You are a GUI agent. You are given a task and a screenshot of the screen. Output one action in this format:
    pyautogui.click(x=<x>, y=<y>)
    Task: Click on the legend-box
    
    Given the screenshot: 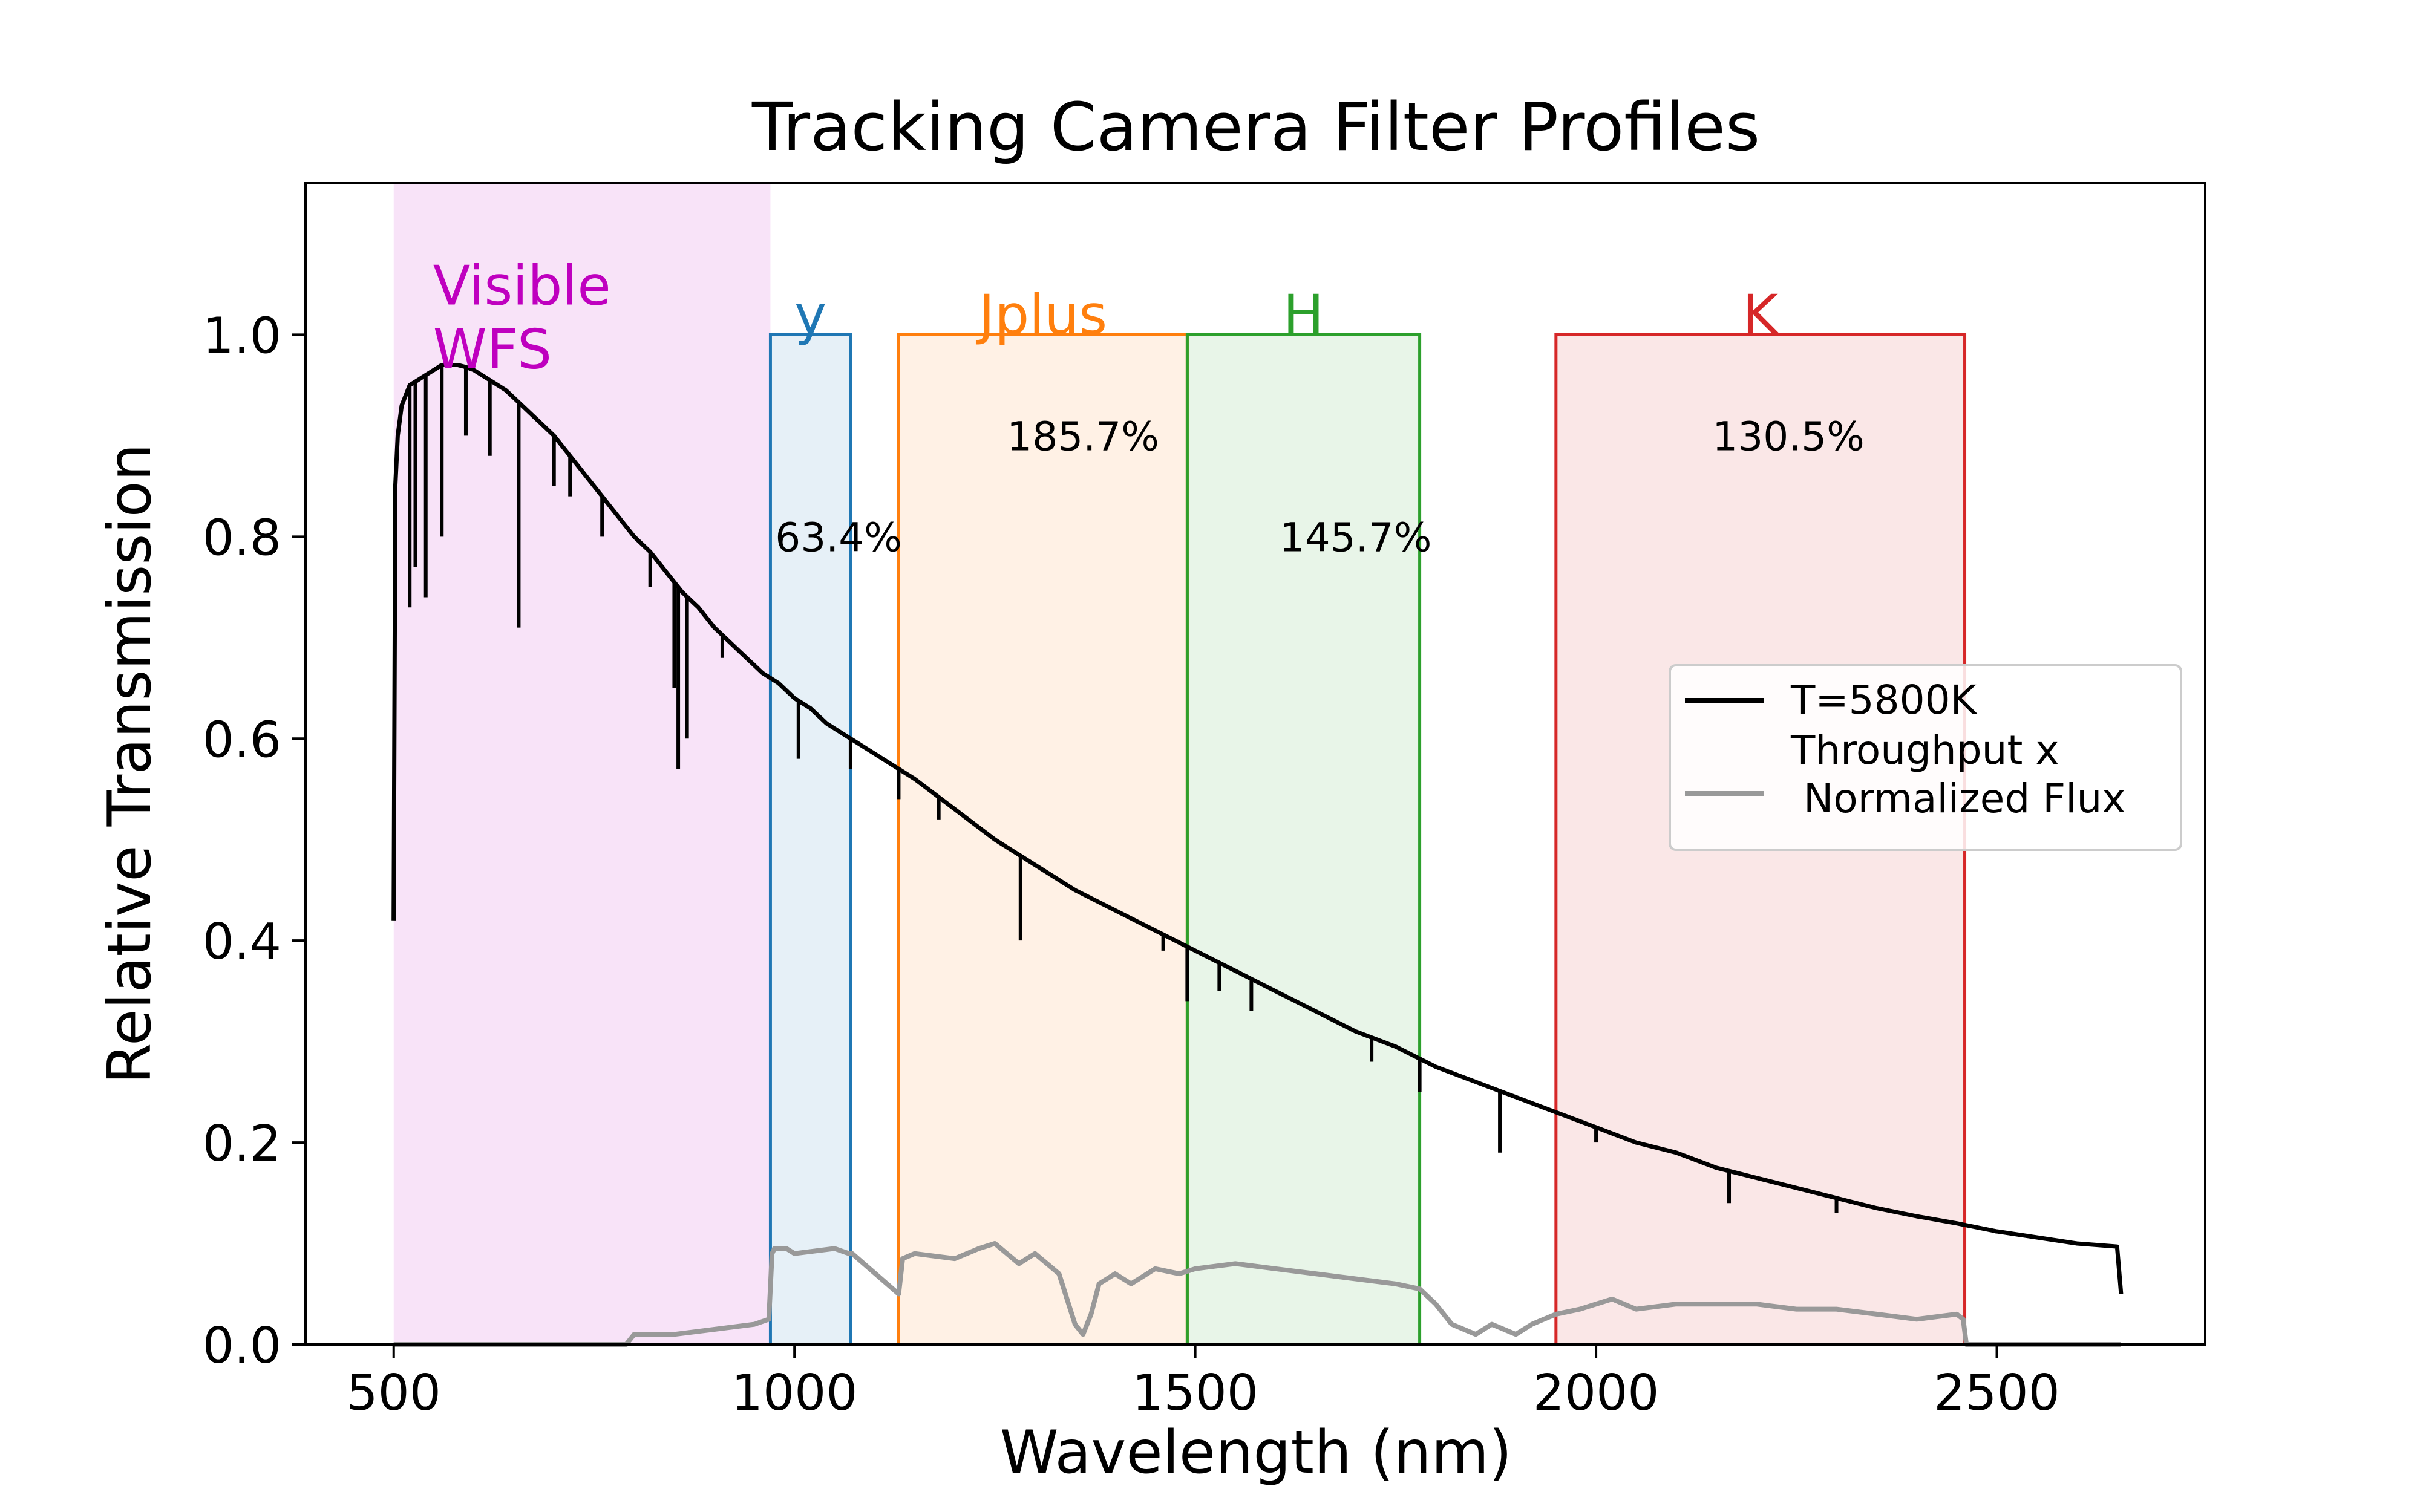 What is the action you would take?
    pyautogui.click(x=1925, y=757)
    